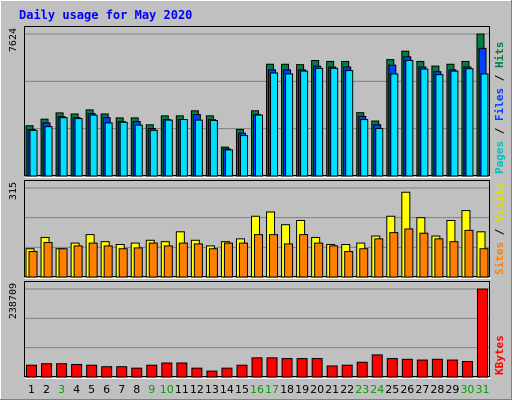 The image size is (512, 400). Describe the element at coordinates (422, 389) in the screenshot. I see `day-label-27: 27` at that location.